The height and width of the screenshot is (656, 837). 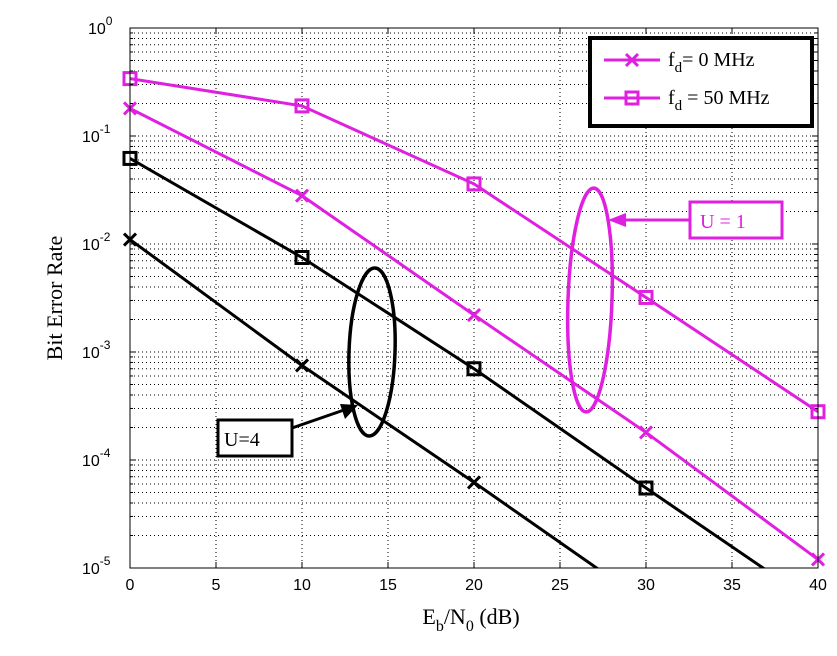 What do you see at coordinates (96, 134) in the screenshot?
I see `y-tick-label: 10⁻¹` at bounding box center [96, 134].